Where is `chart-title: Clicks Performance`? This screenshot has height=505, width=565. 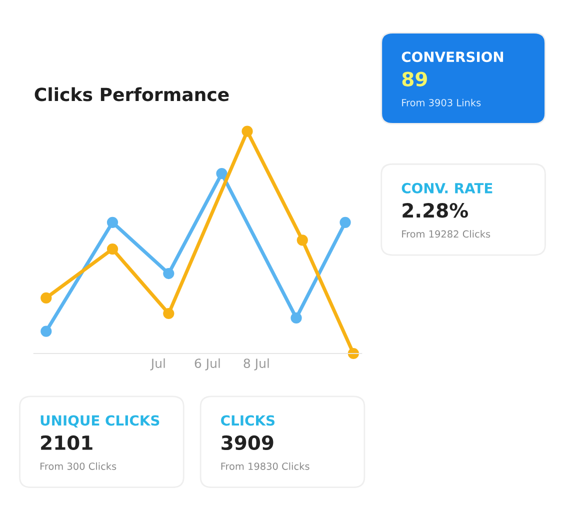
chart-title: Clicks Performance is located at coordinates (131, 94).